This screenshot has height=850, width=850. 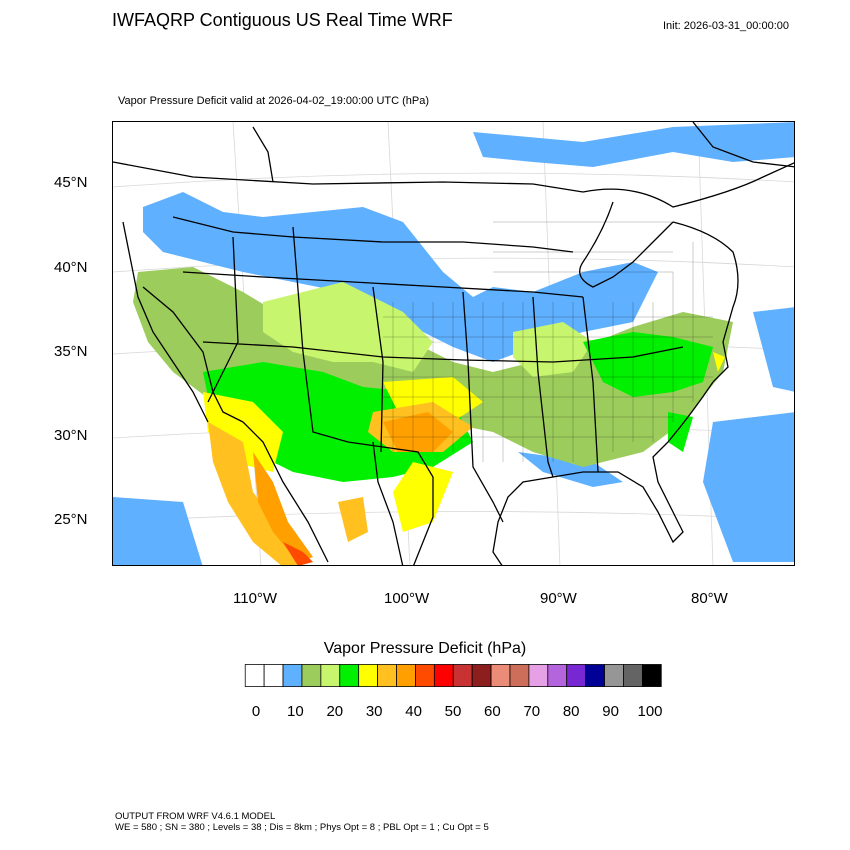 What do you see at coordinates (71, 351) in the screenshot?
I see `lat-label-35: 35°N` at bounding box center [71, 351].